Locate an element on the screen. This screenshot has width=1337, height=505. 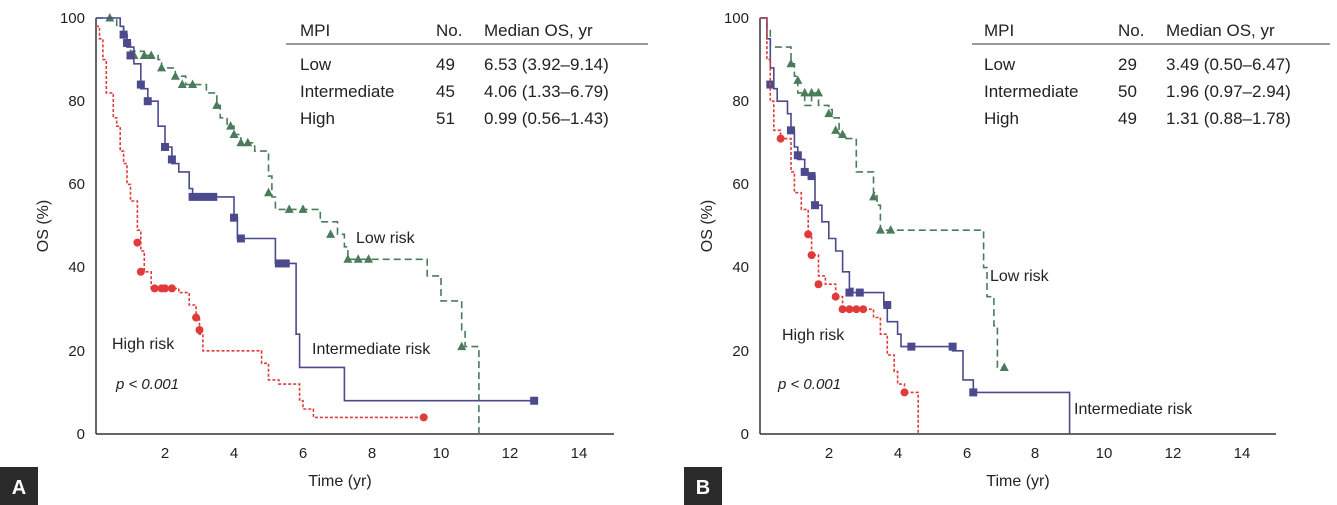
y-axis-title-a: OS (%) is located at coordinates (43, 226).